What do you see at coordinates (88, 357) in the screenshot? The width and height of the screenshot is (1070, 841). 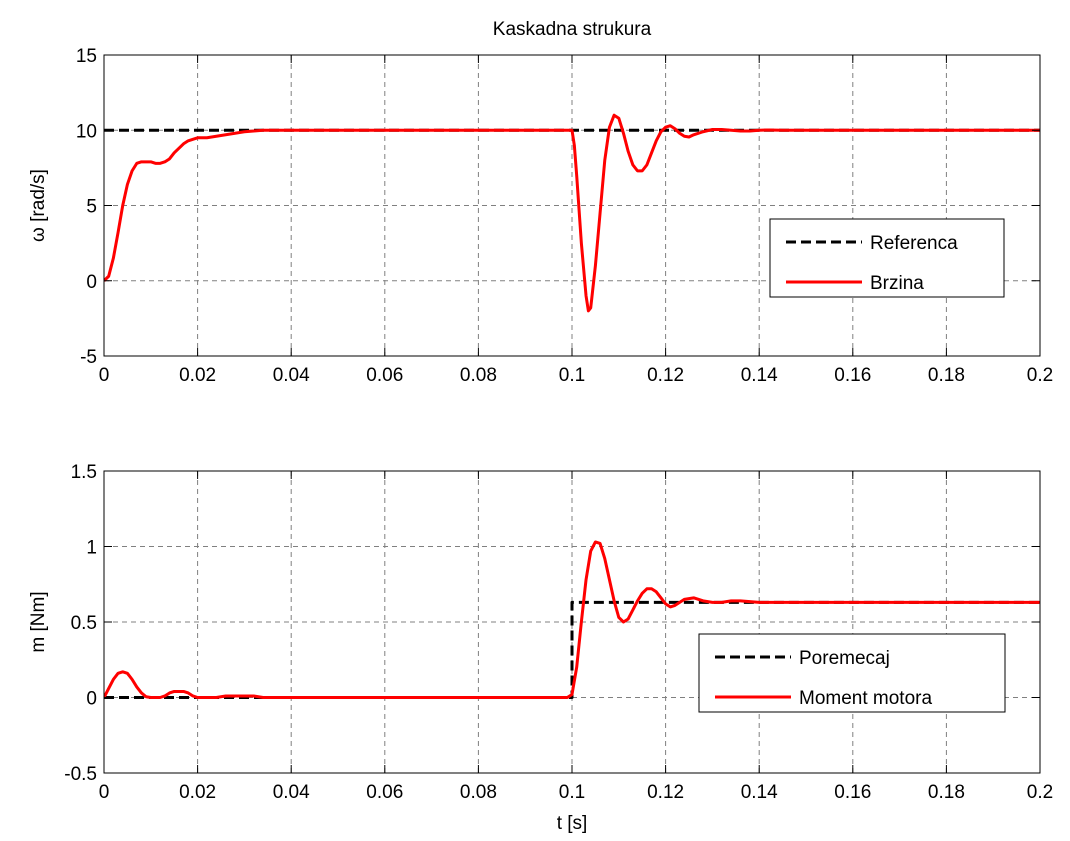 I see `y-tick-label: -5` at bounding box center [88, 357].